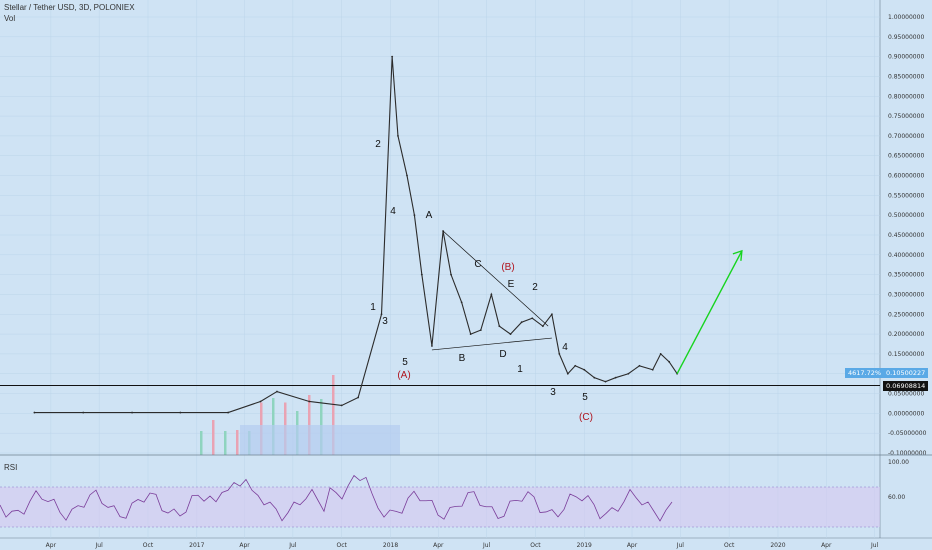  I want to click on rsi-band, so click(440, 507).